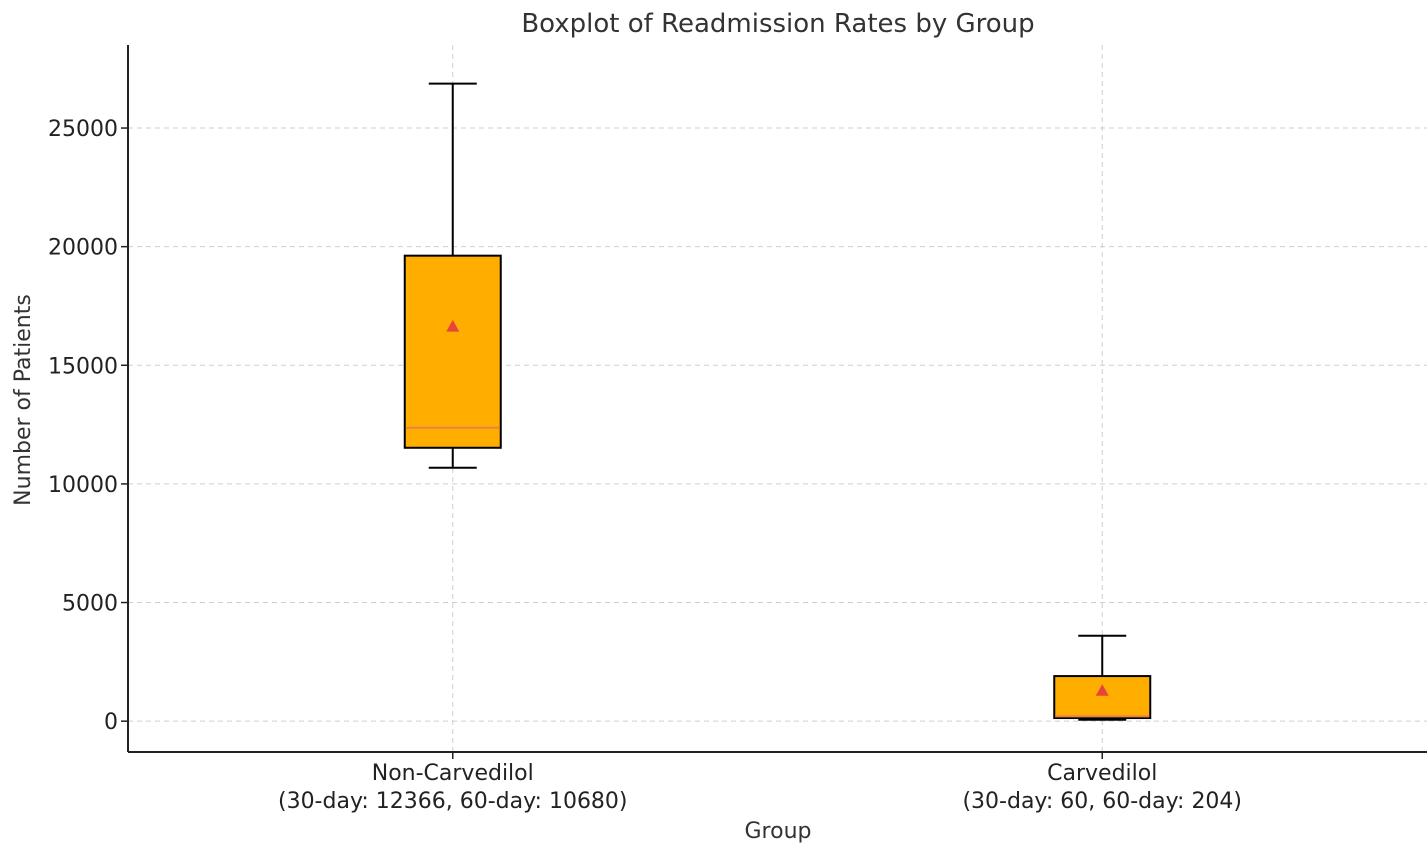 Image resolution: width=1427 pixels, height=863 pixels. What do you see at coordinates (778, 831) in the screenshot?
I see `x-axis-label: Group` at bounding box center [778, 831].